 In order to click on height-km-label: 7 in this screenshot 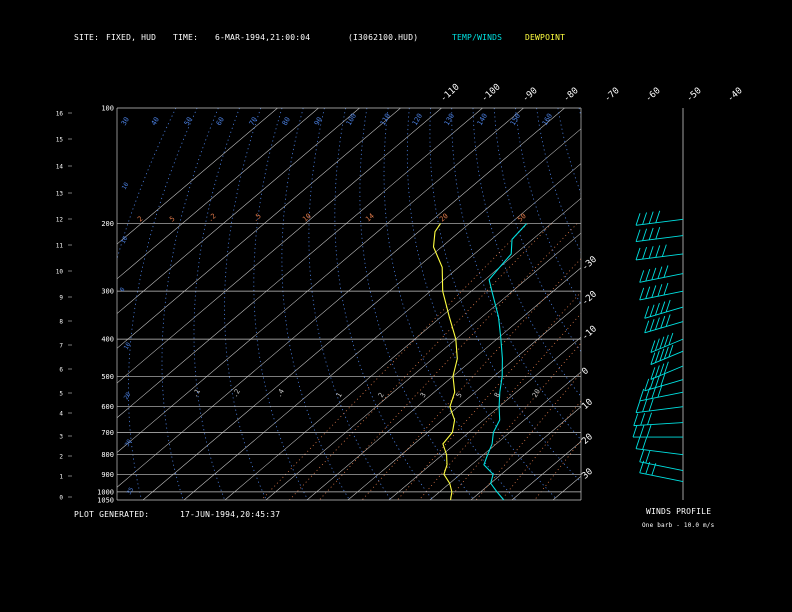, I will do `click(61, 346)`.